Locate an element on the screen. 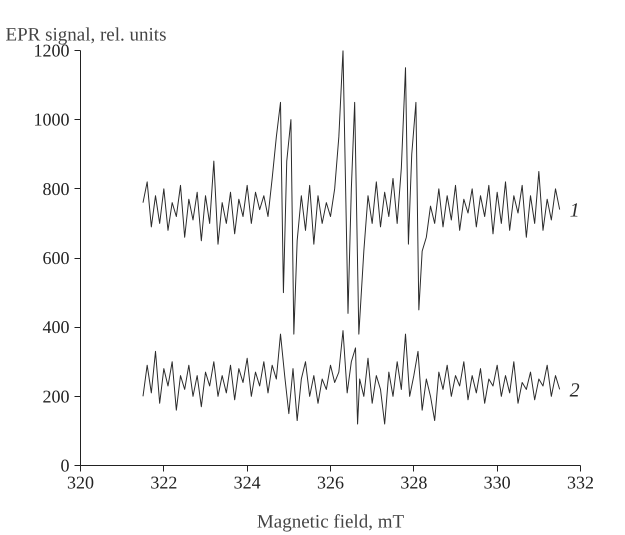  x-tick-label: 322 is located at coordinates (164, 482).